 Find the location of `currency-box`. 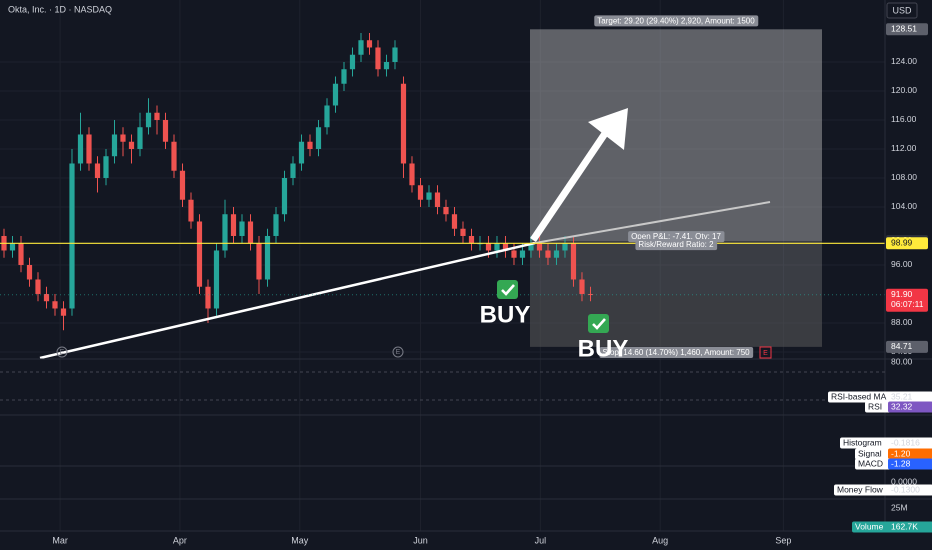

currency-box is located at coordinates (902, 10).